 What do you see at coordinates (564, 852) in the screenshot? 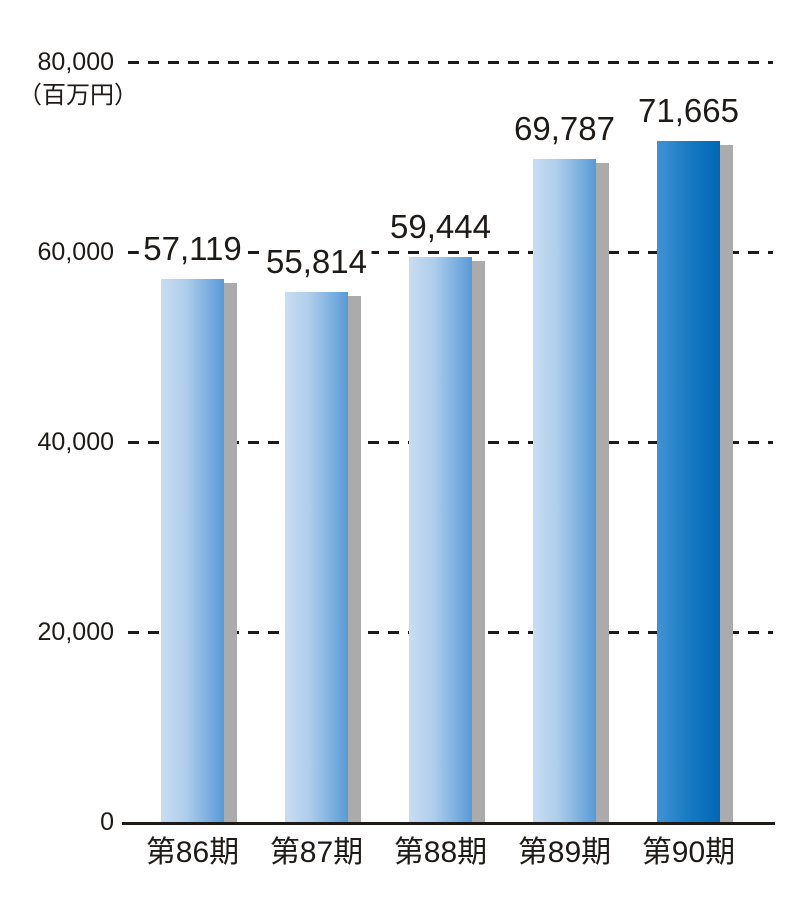
I see `x-axis-label: 第89期` at bounding box center [564, 852].